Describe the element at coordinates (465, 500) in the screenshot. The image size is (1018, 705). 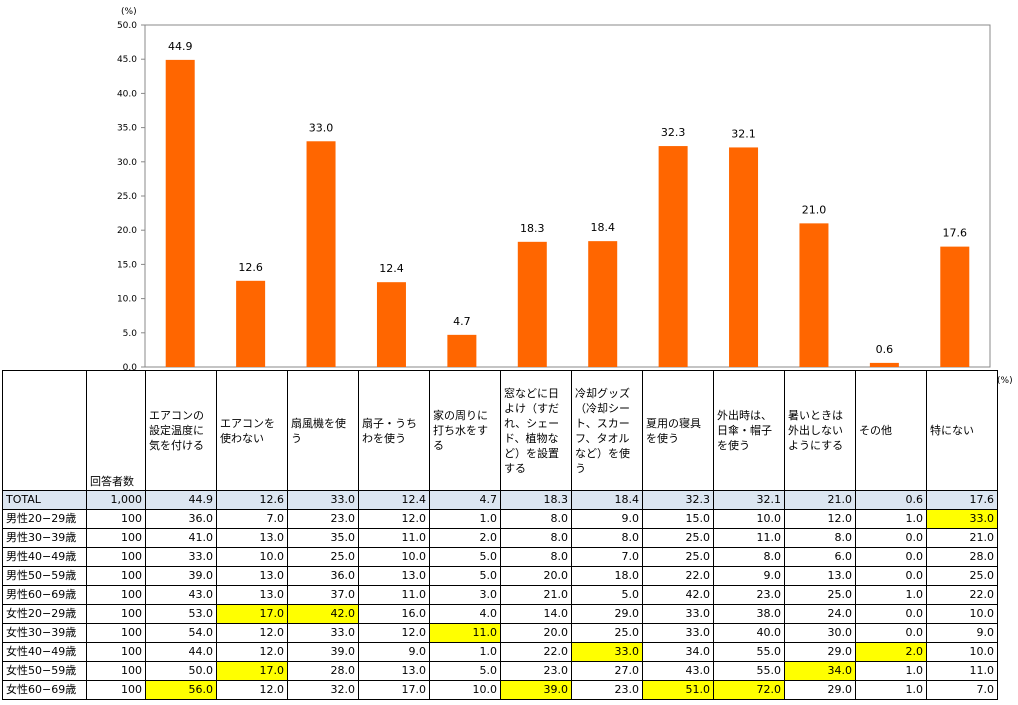
I see `value-cell: 4.7` at that location.